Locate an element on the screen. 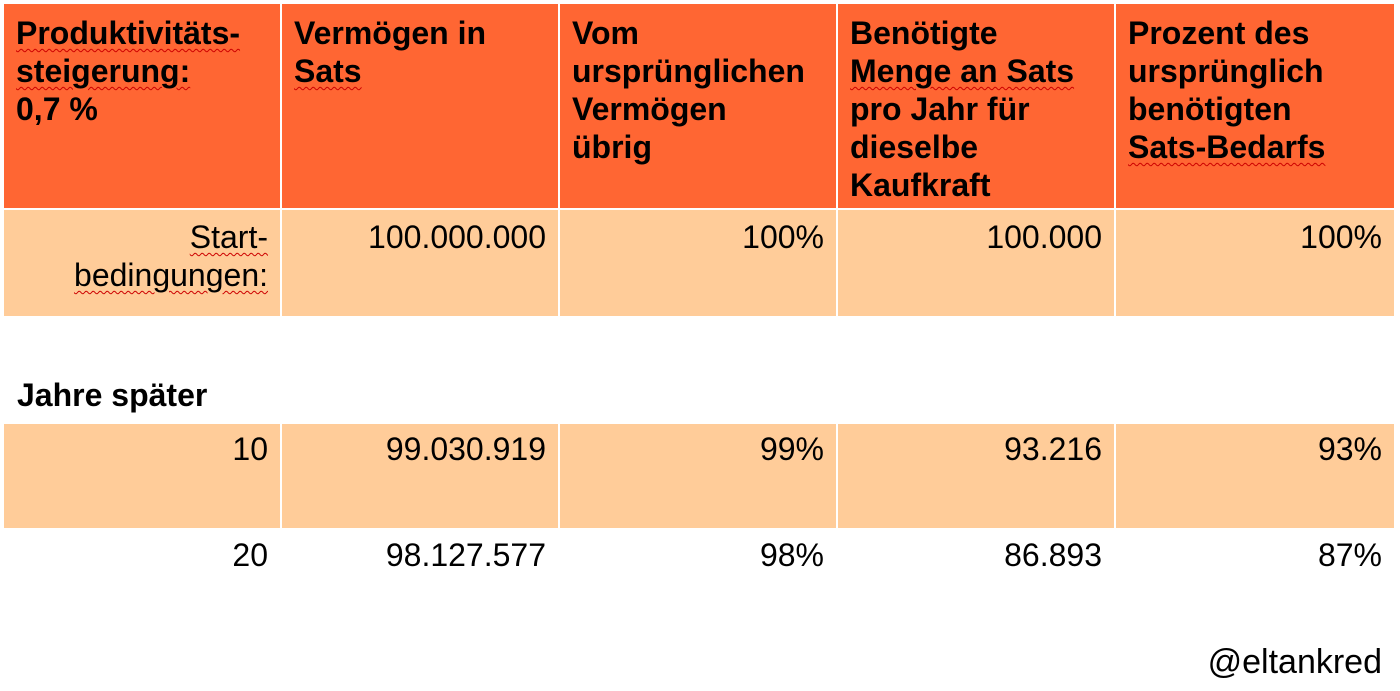  percent-cell: 87% is located at coordinates (1255, 560).